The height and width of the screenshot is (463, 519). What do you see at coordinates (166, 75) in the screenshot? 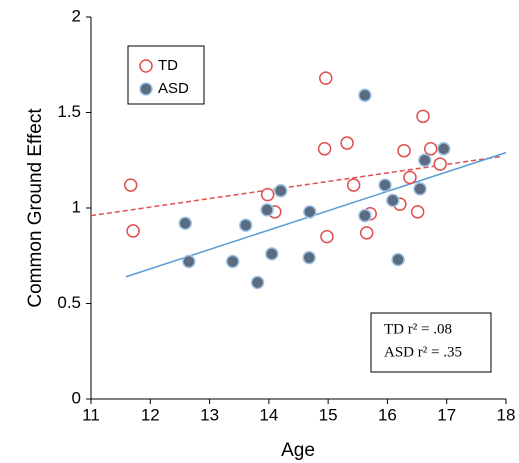
I see `legend-box` at bounding box center [166, 75].